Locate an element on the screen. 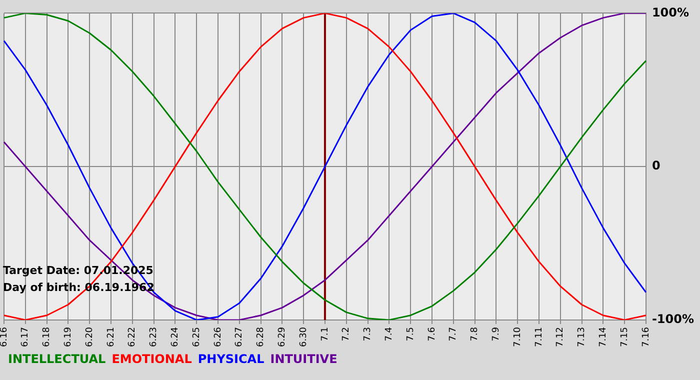 The image size is (700, 380). x-tick-label: 7.13 is located at coordinates (582, 337).